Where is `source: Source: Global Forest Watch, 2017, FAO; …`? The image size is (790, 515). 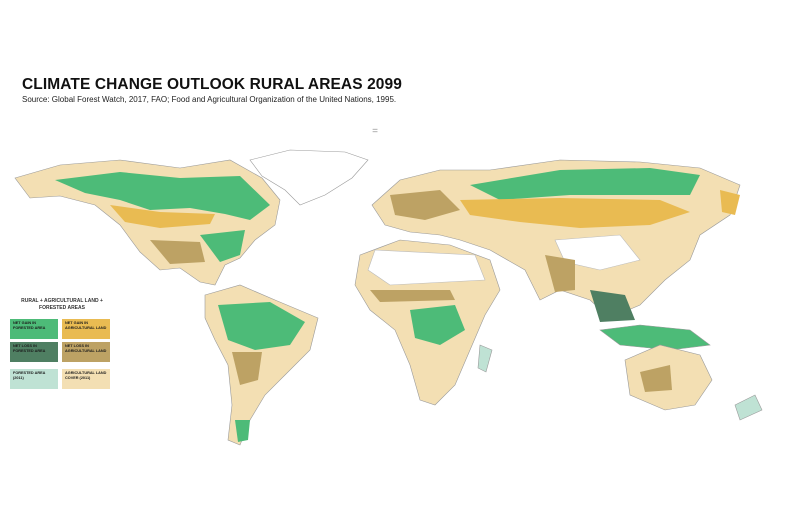
source: Source: Global Forest Watch, 2017, FAO; … is located at coordinates (209, 99).